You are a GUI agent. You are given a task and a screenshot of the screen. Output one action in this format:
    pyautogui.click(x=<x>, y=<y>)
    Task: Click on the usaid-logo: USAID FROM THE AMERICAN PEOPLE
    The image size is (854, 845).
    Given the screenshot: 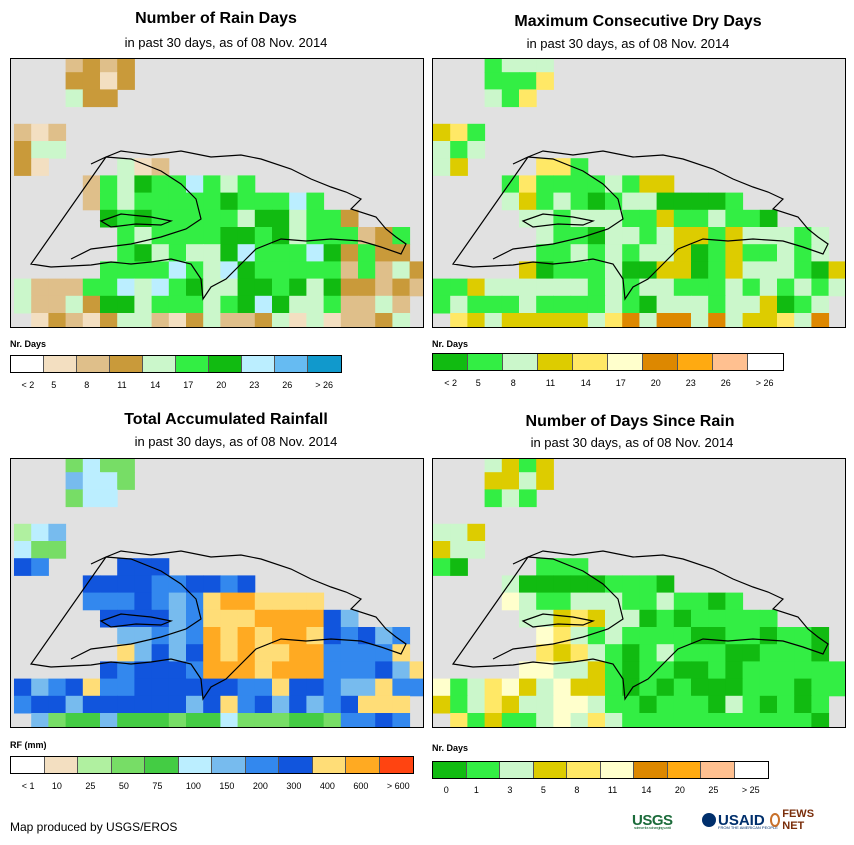 What is the action you would take?
    pyautogui.click(x=740, y=820)
    